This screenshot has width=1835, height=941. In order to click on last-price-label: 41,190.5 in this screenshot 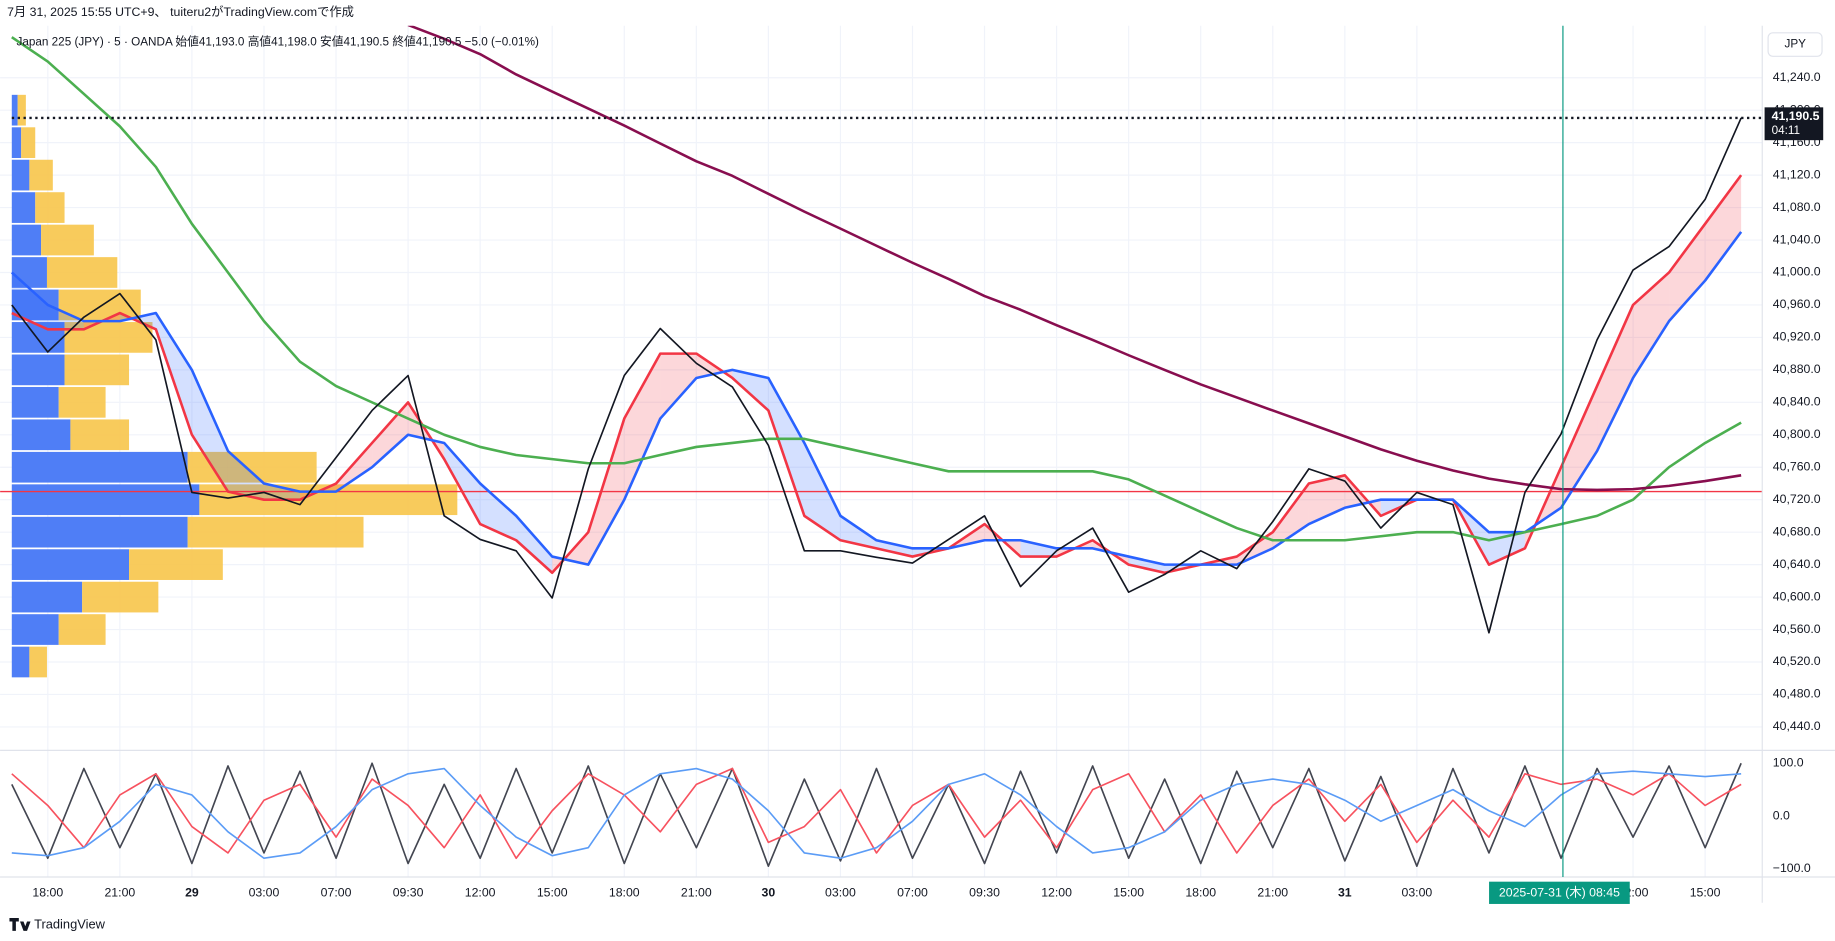, I will do `click(1796, 116)`.